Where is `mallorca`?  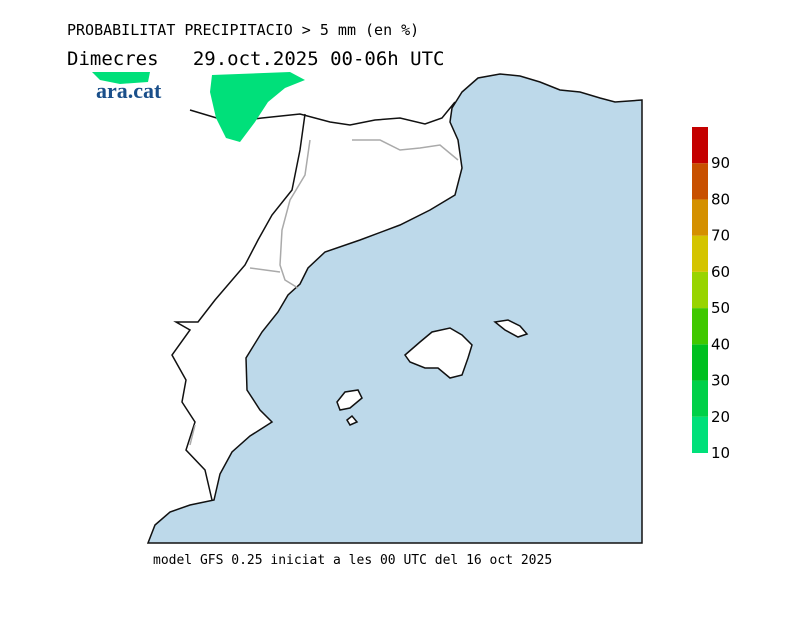 mallorca is located at coordinates (438, 353).